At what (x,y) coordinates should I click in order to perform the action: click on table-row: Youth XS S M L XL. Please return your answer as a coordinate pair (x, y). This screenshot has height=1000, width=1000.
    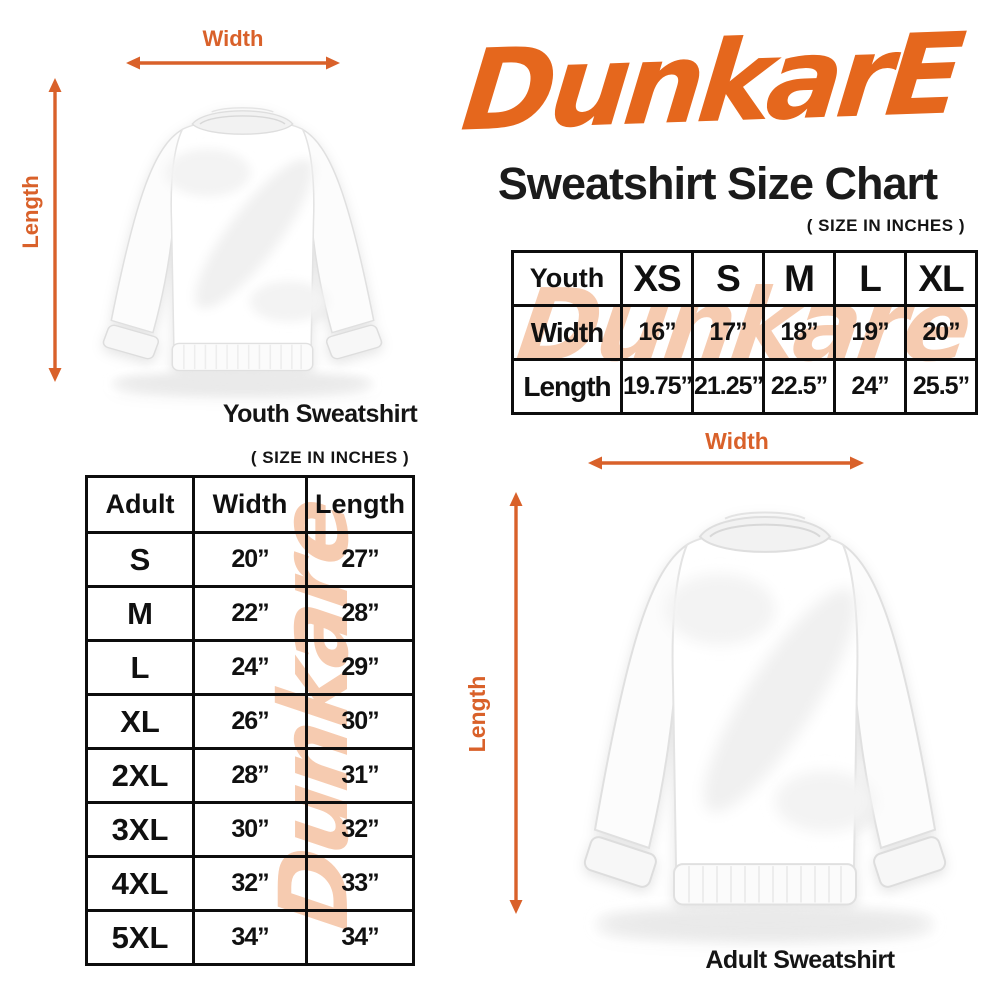
    Looking at the image, I should click on (744, 278).